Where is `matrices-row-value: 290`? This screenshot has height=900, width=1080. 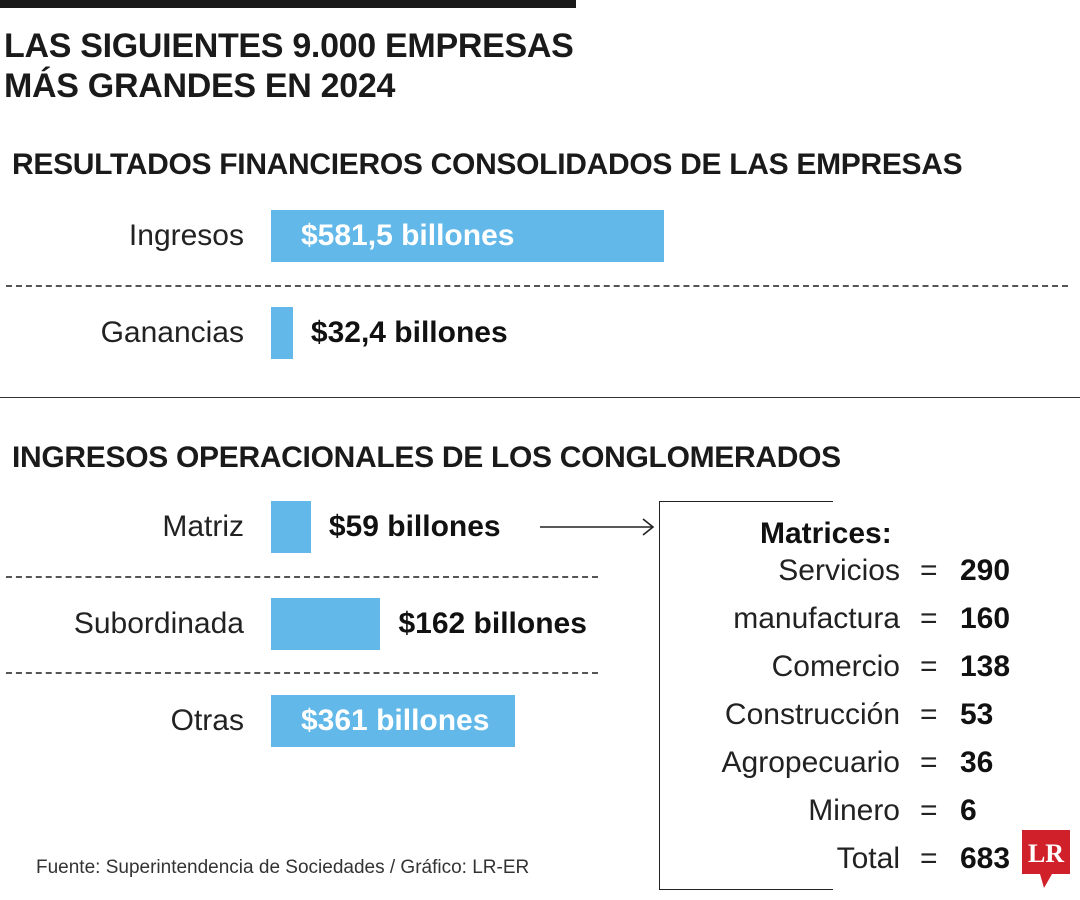 matrices-row-value: 290 is located at coordinates (985, 570).